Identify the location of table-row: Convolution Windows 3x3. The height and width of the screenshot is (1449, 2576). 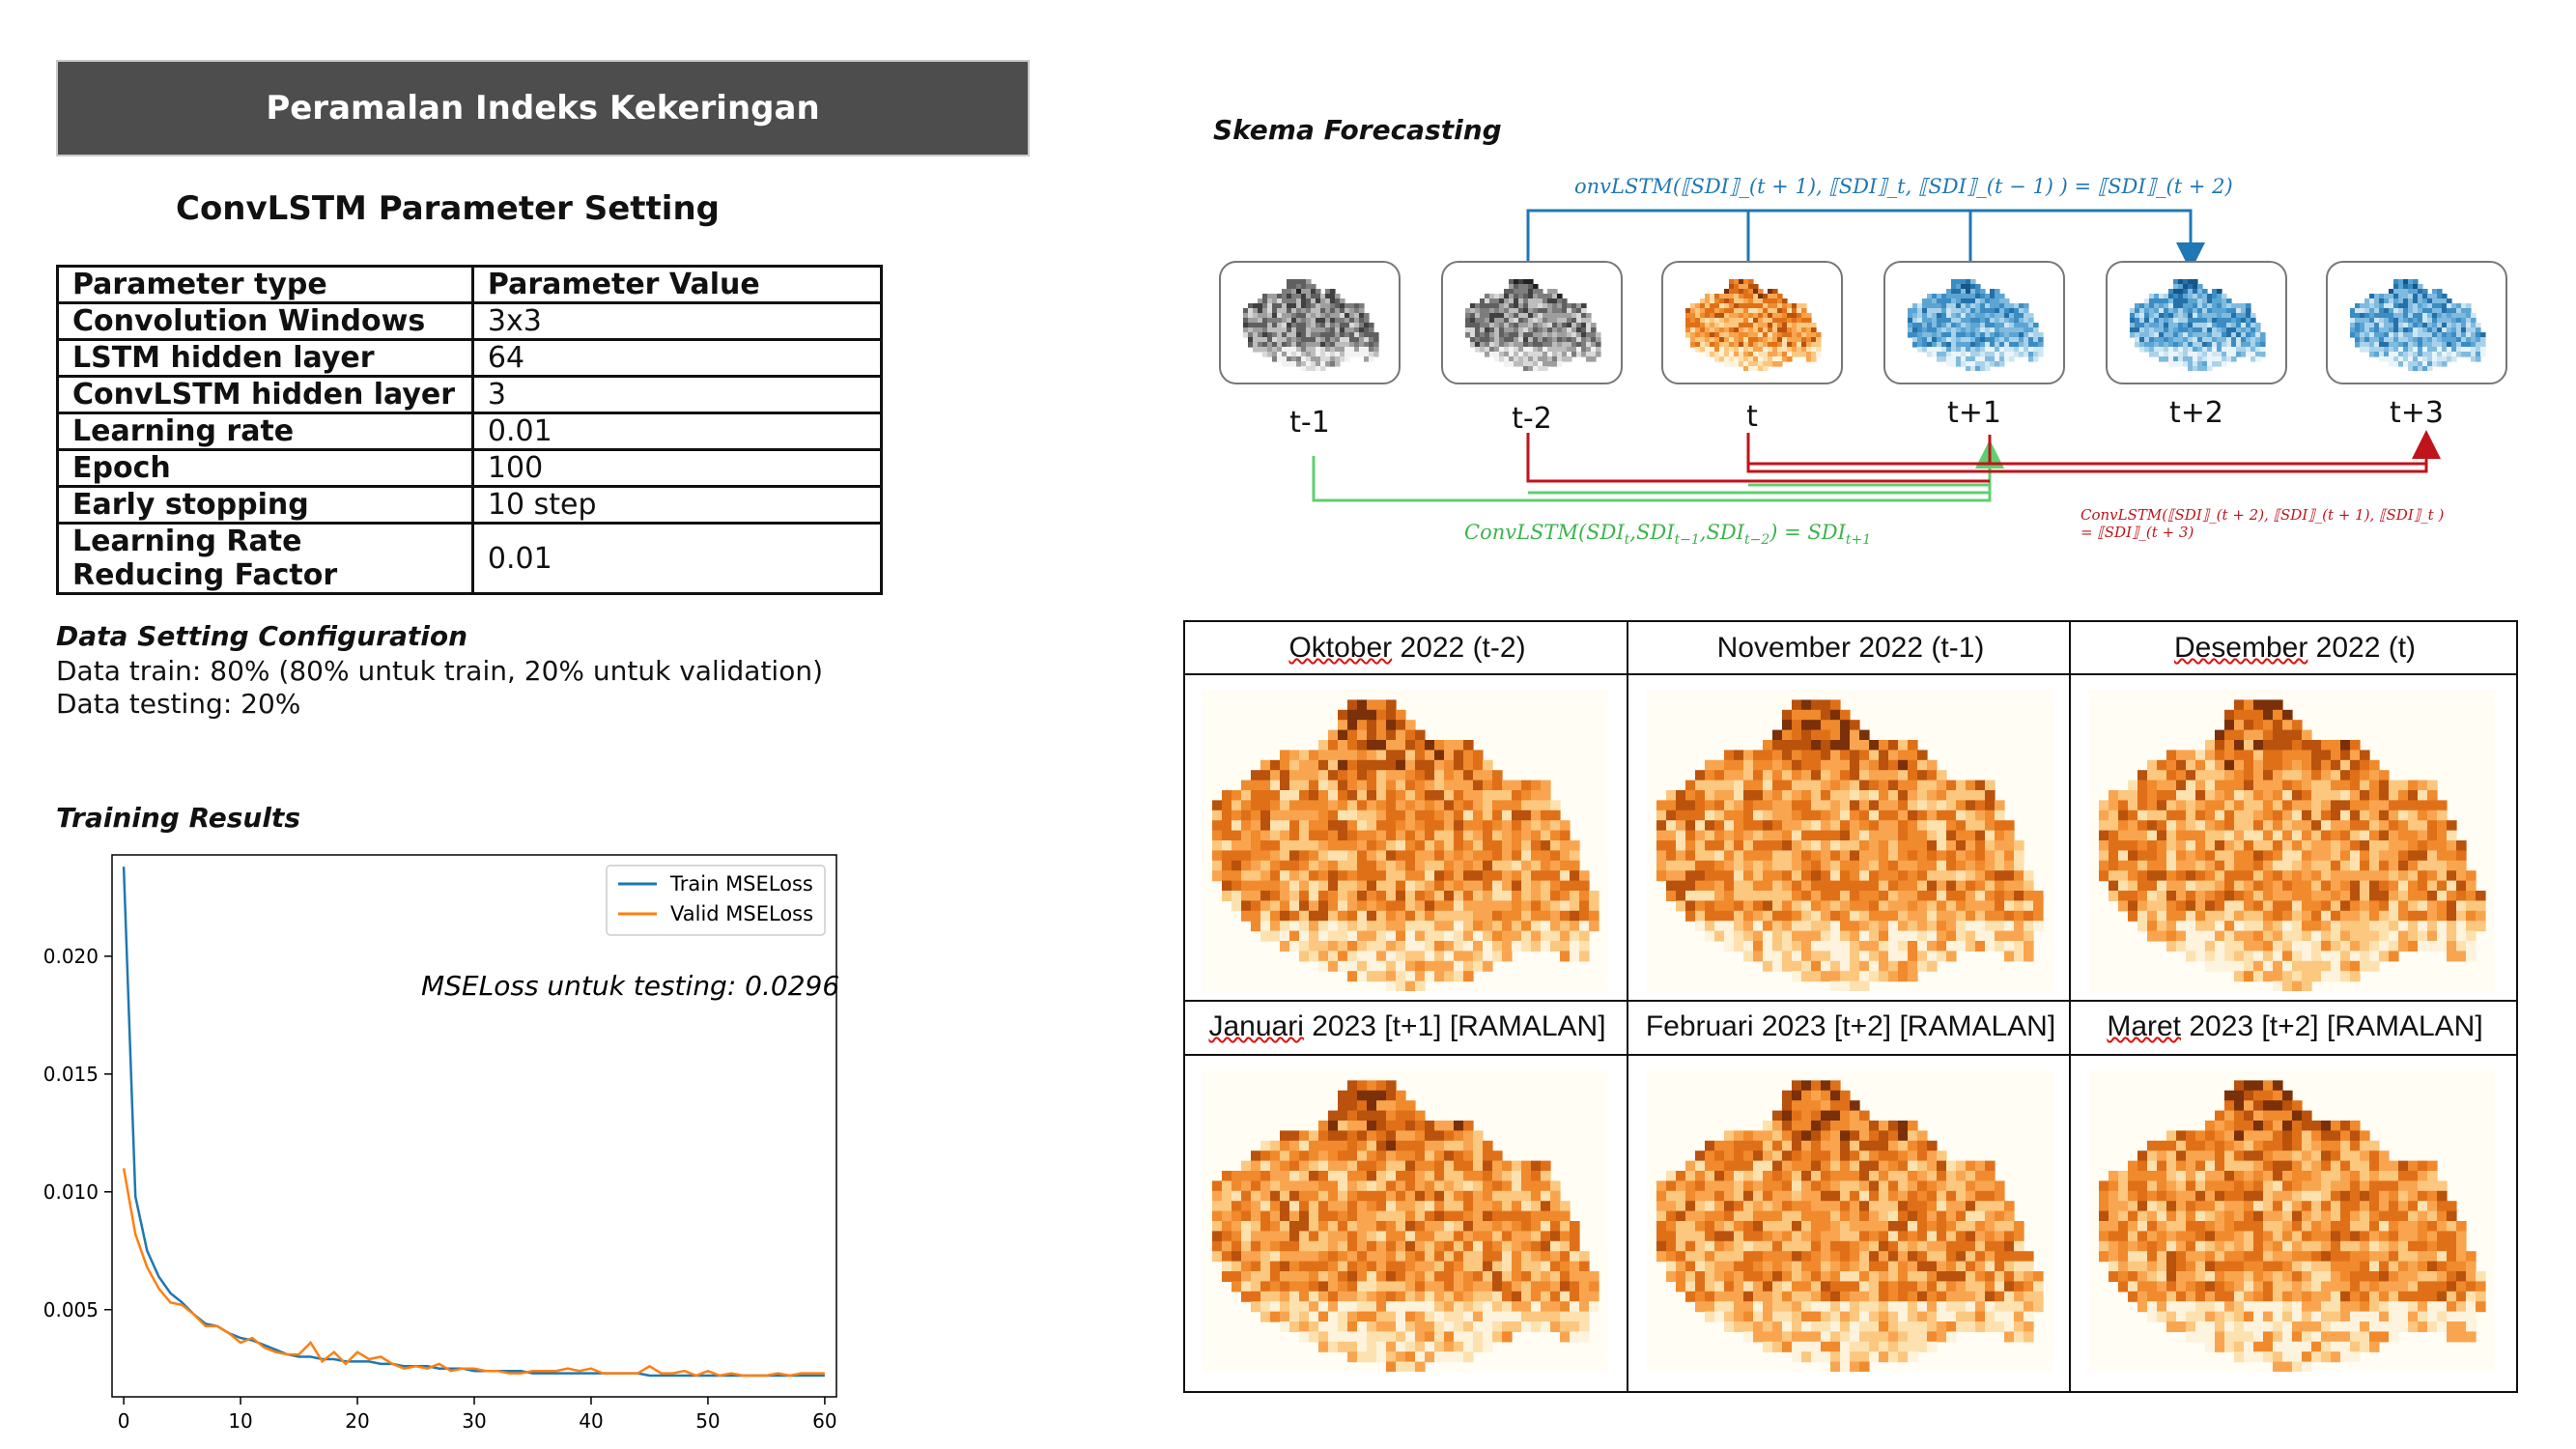
(470, 321).